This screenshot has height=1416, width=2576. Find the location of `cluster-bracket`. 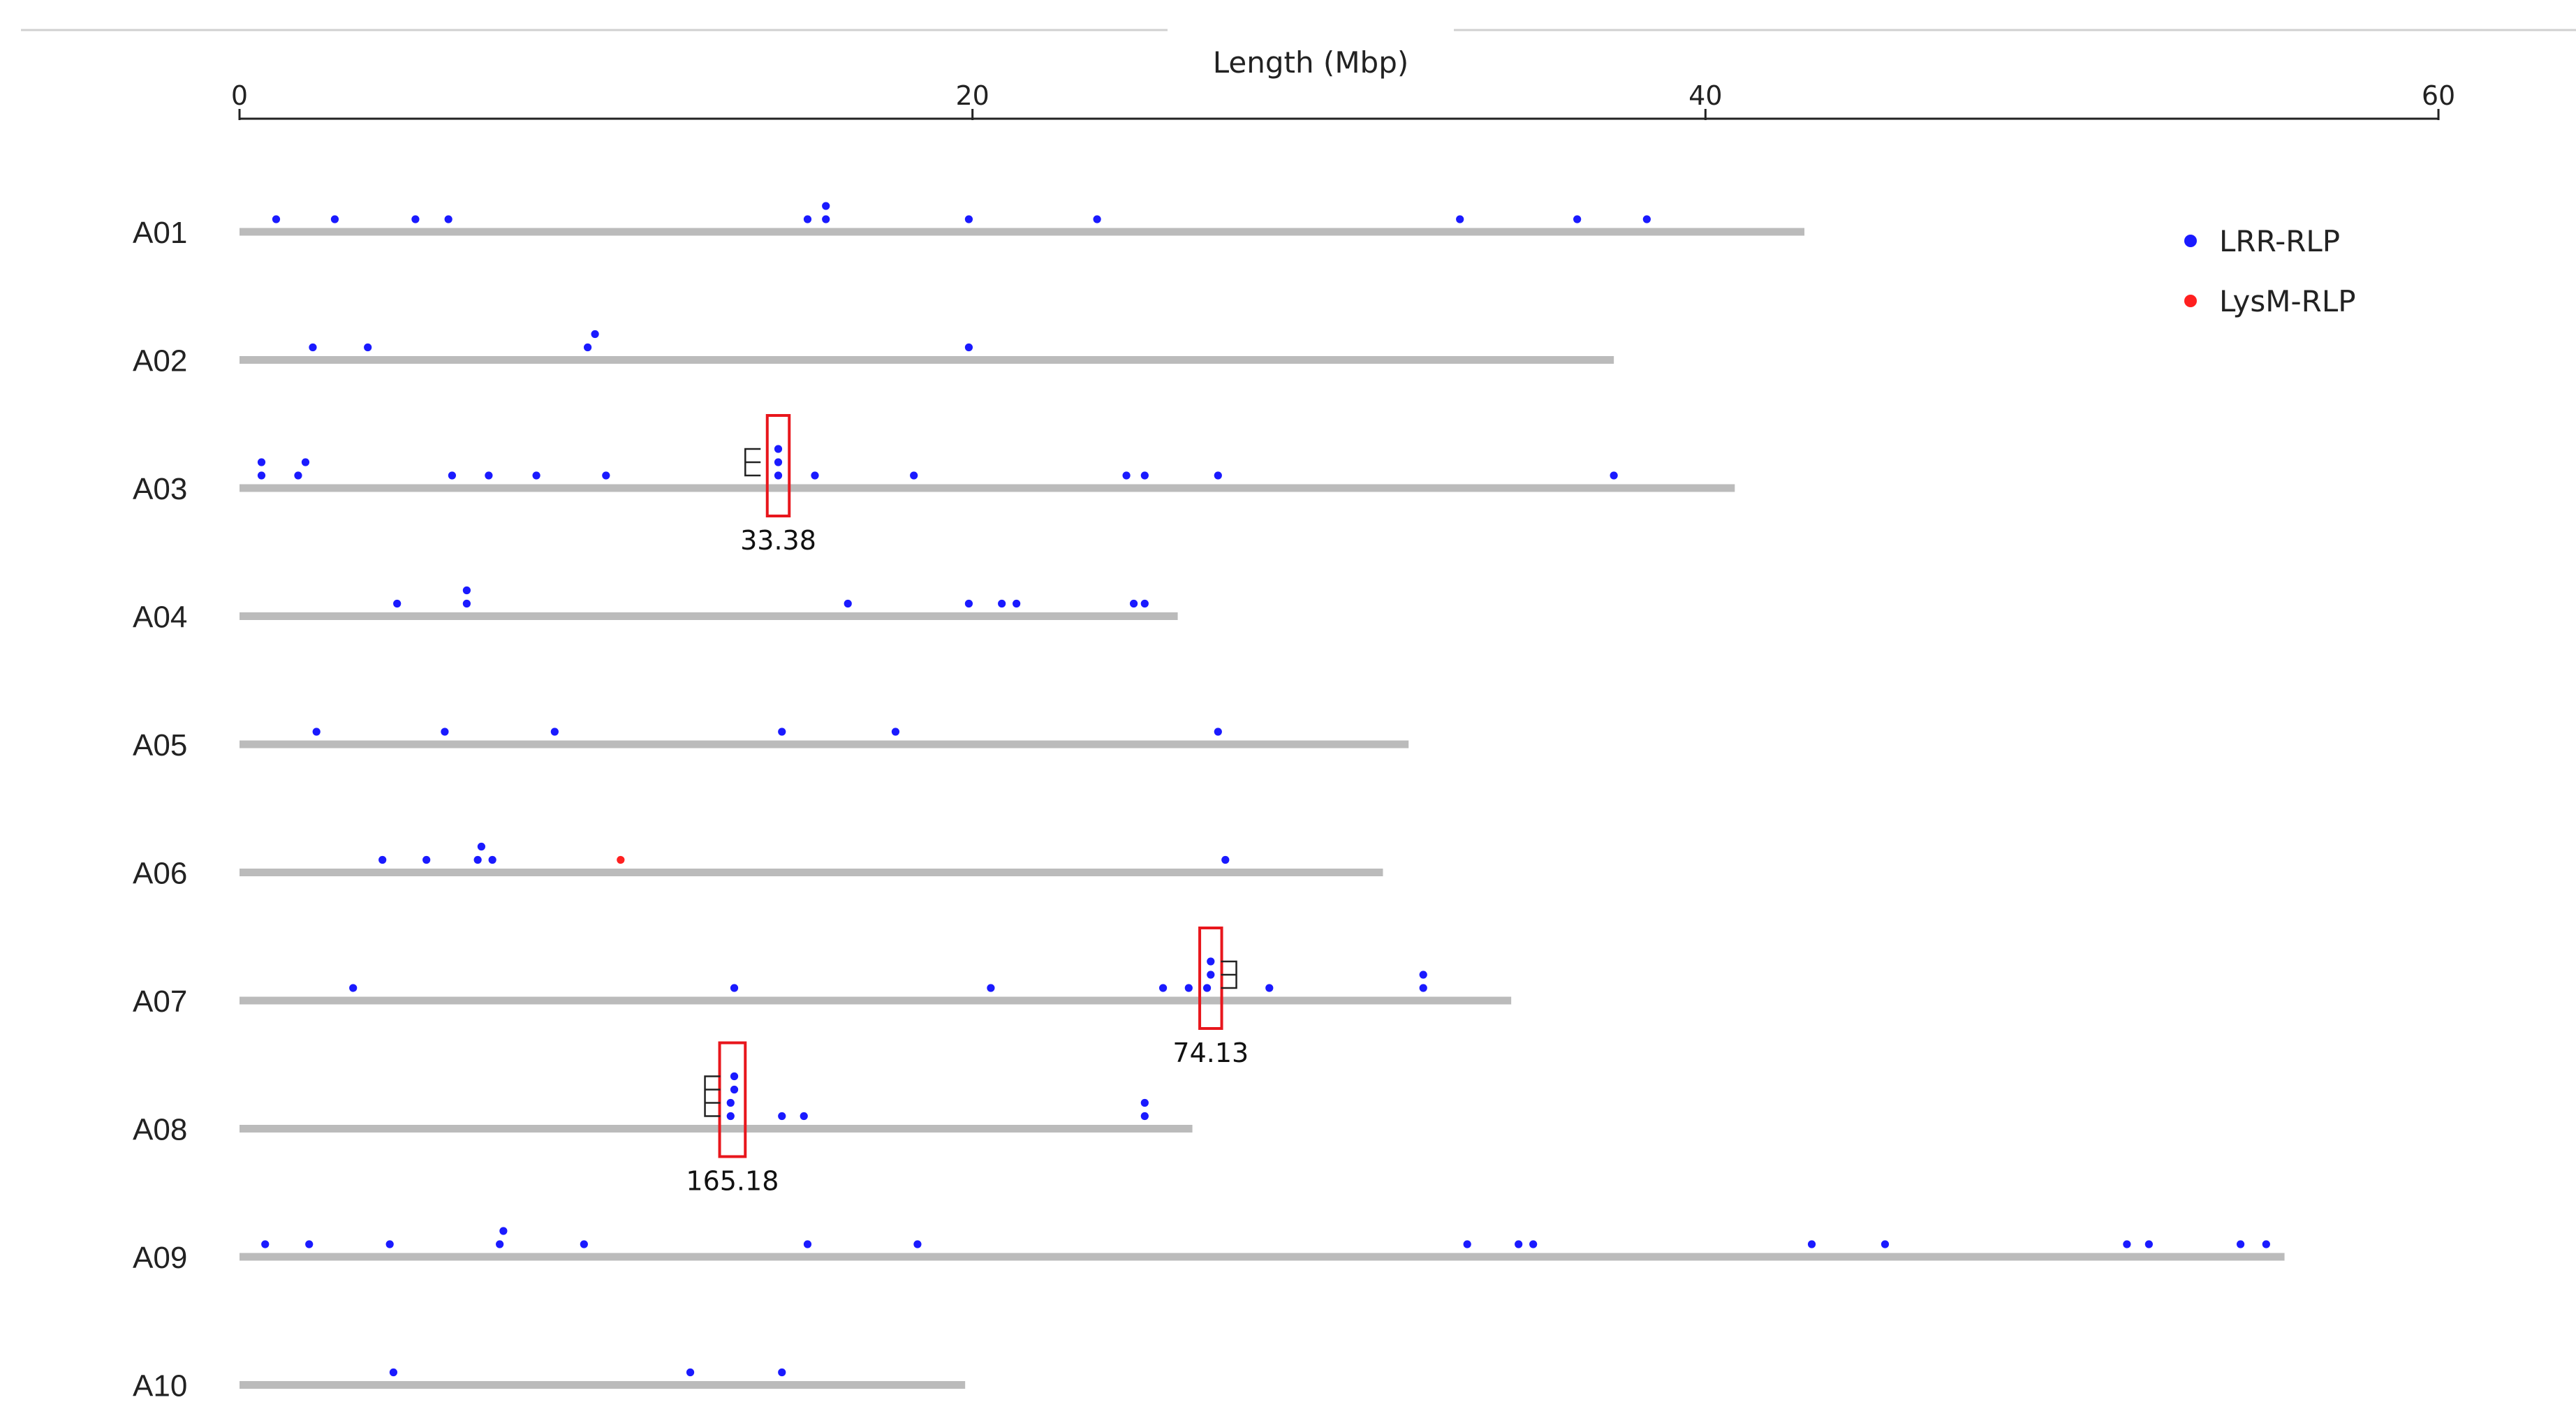

cluster-bracket is located at coordinates (752, 462).